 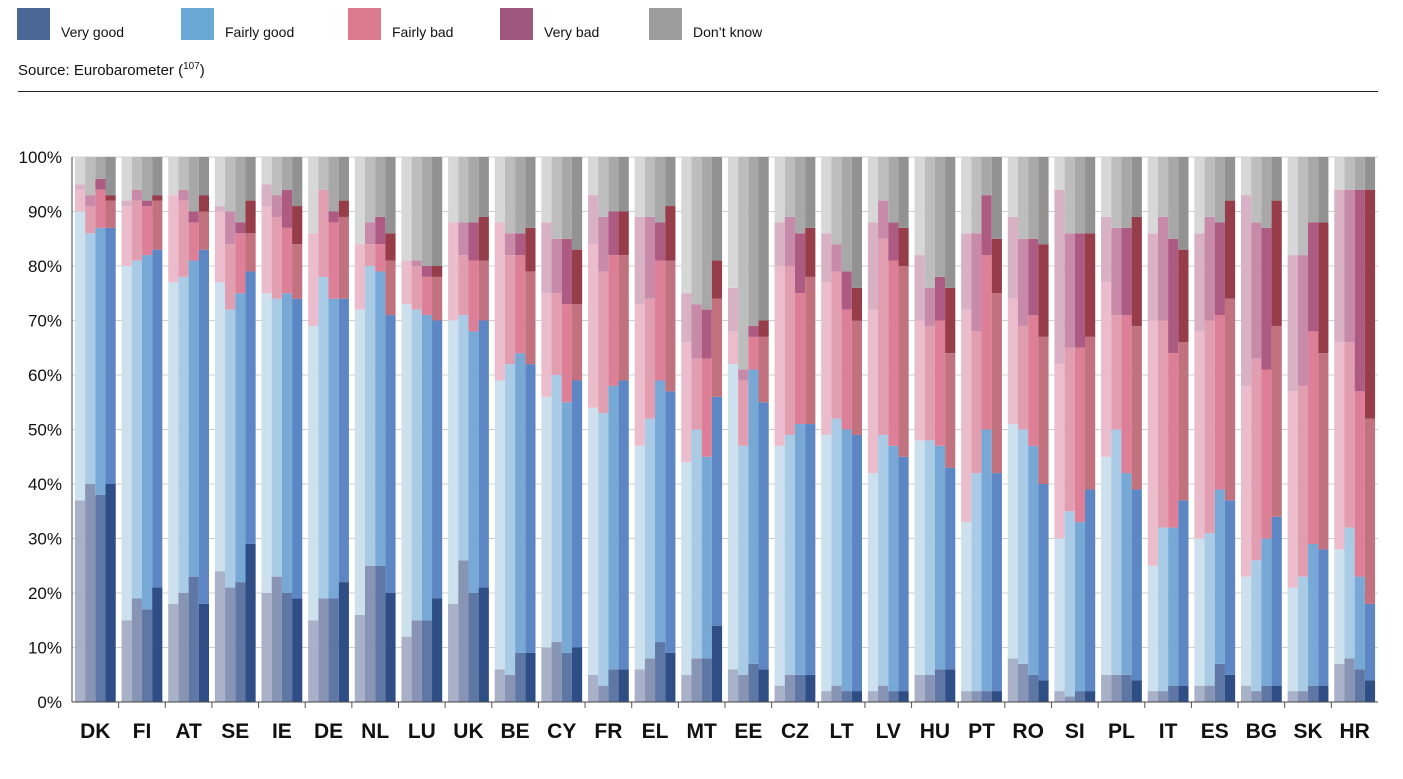 What do you see at coordinates (101, 70) in the screenshot?
I see `source-text: Source: Eurobarometer (` at bounding box center [101, 70].